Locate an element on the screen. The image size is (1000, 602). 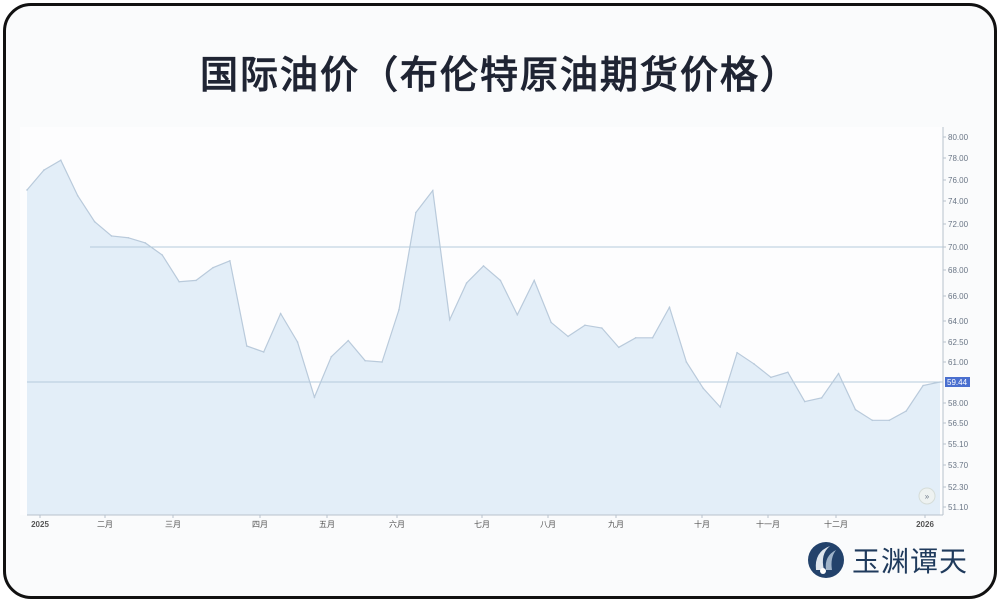
y-tick-label: 74.00 is located at coordinates (958, 201).